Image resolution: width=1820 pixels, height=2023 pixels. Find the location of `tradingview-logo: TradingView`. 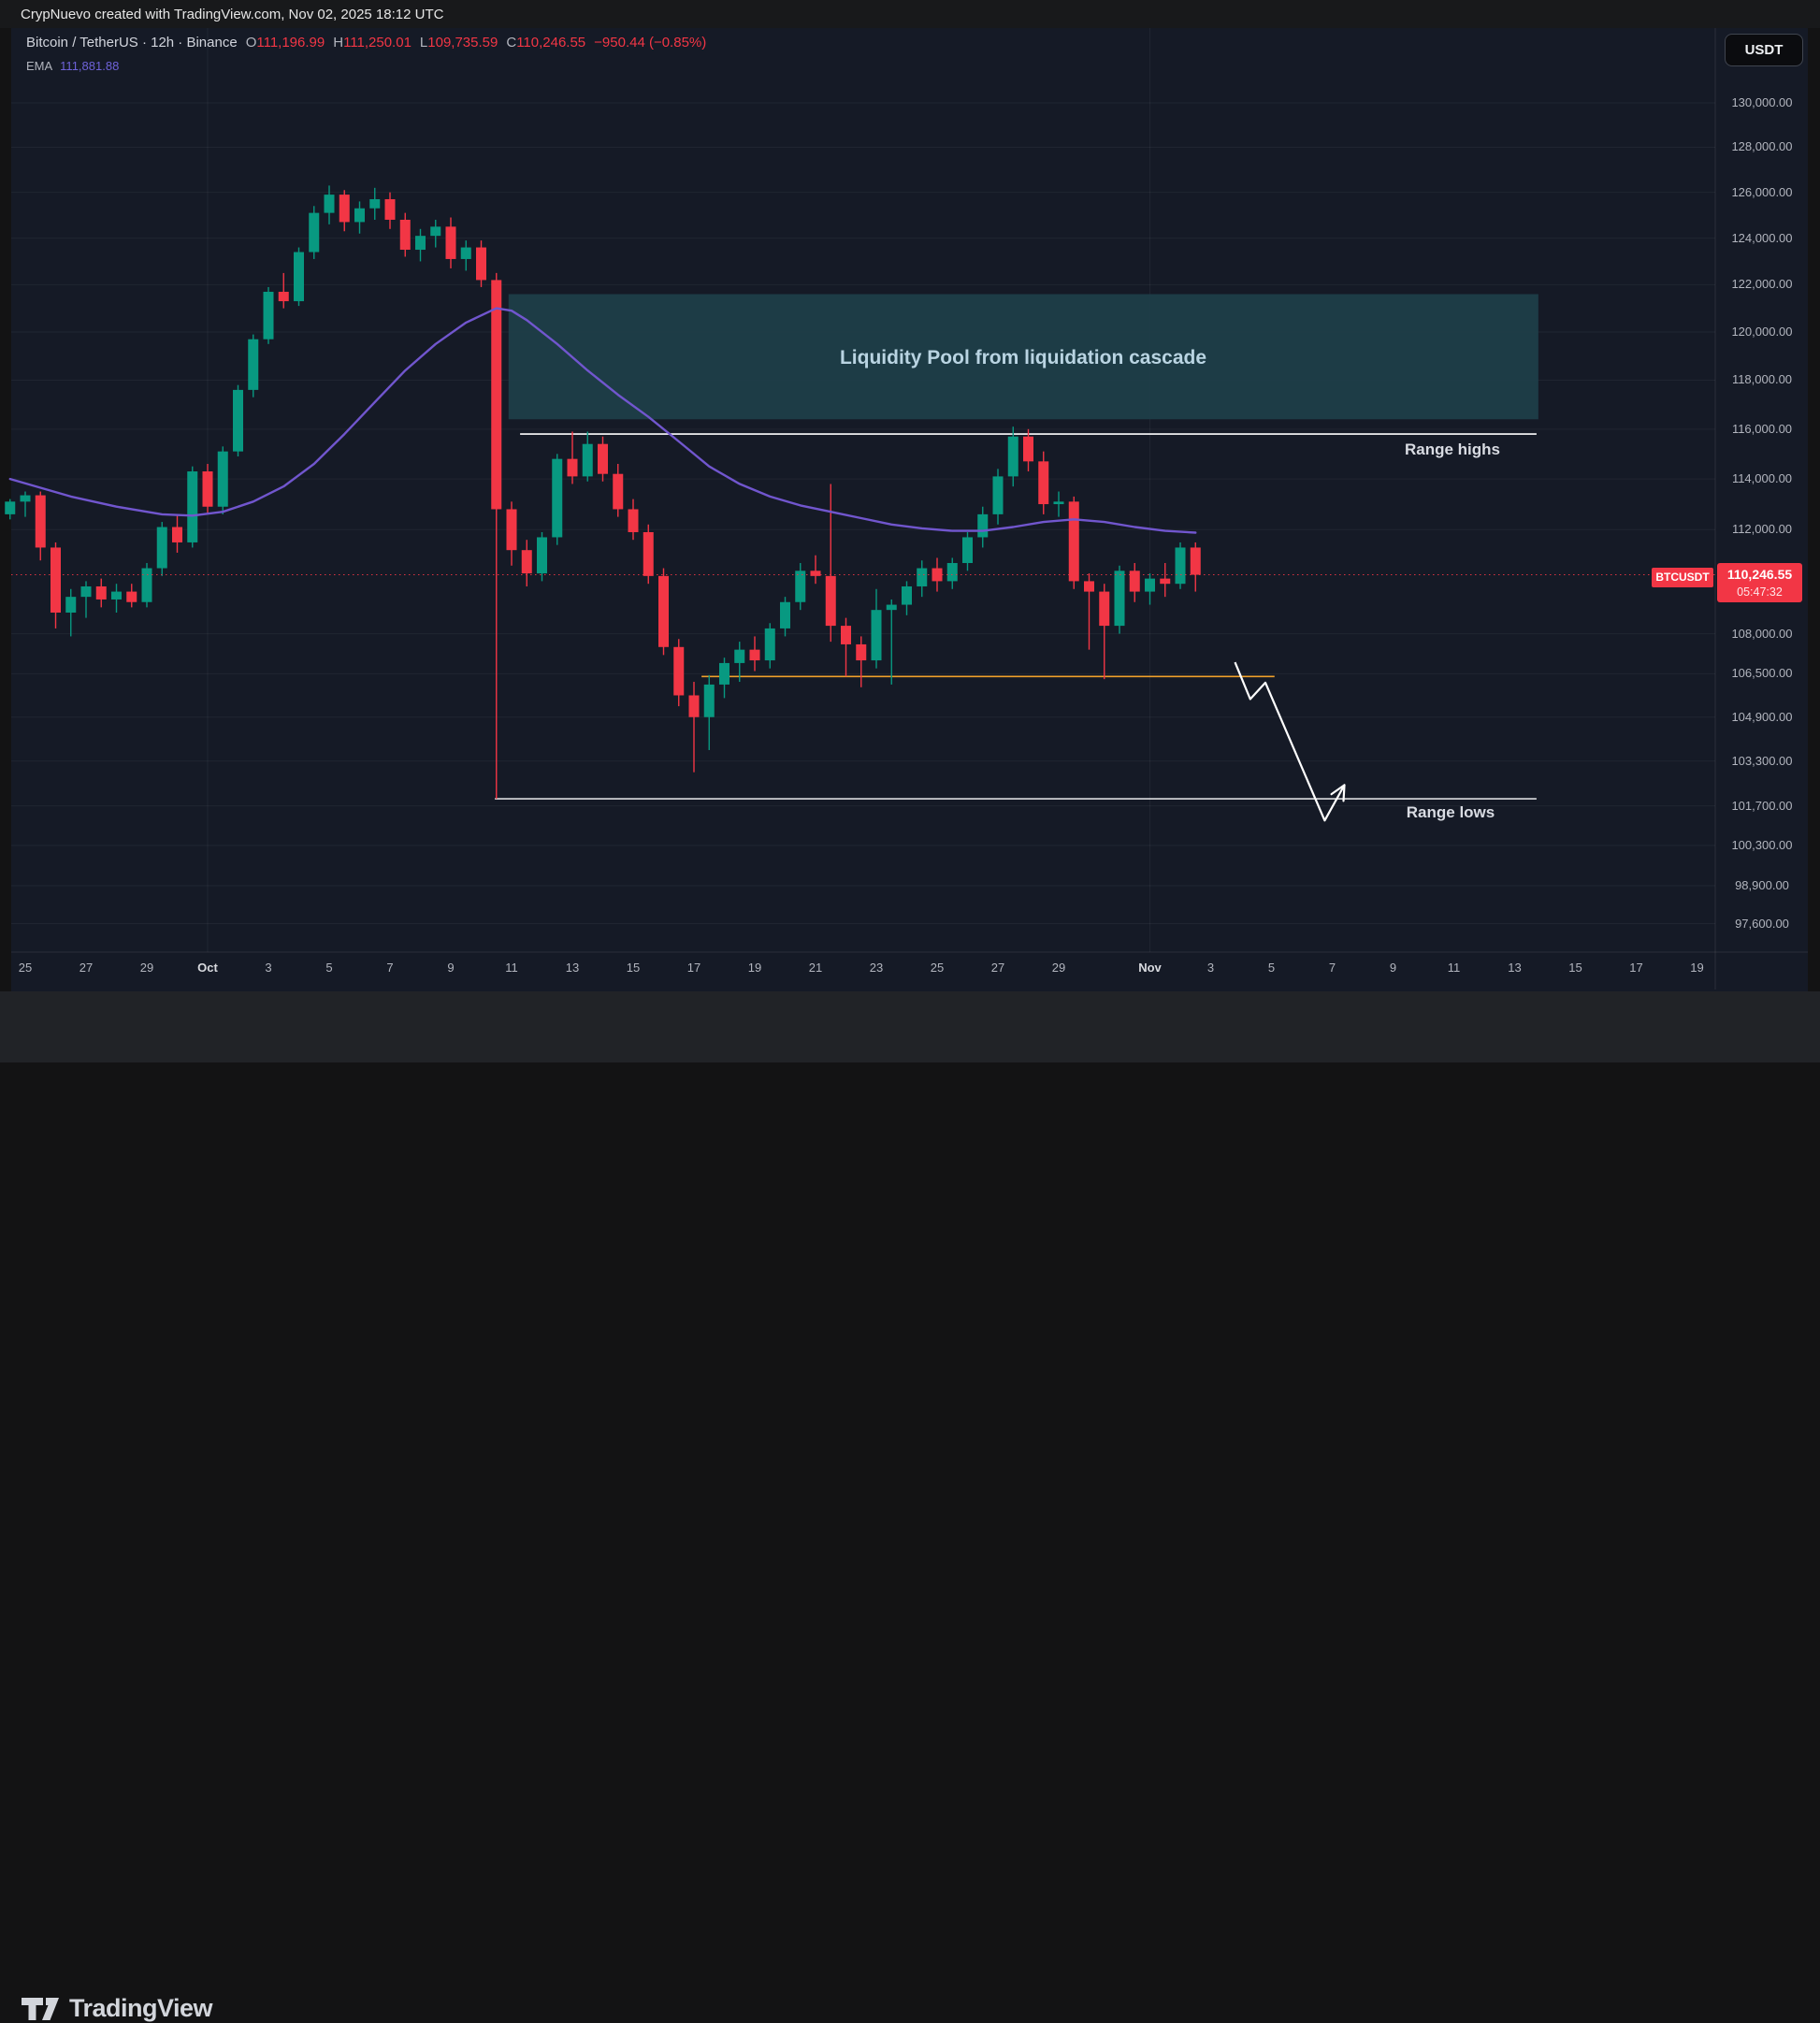

tradingview-logo: TradingView is located at coordinates (117, 2008).